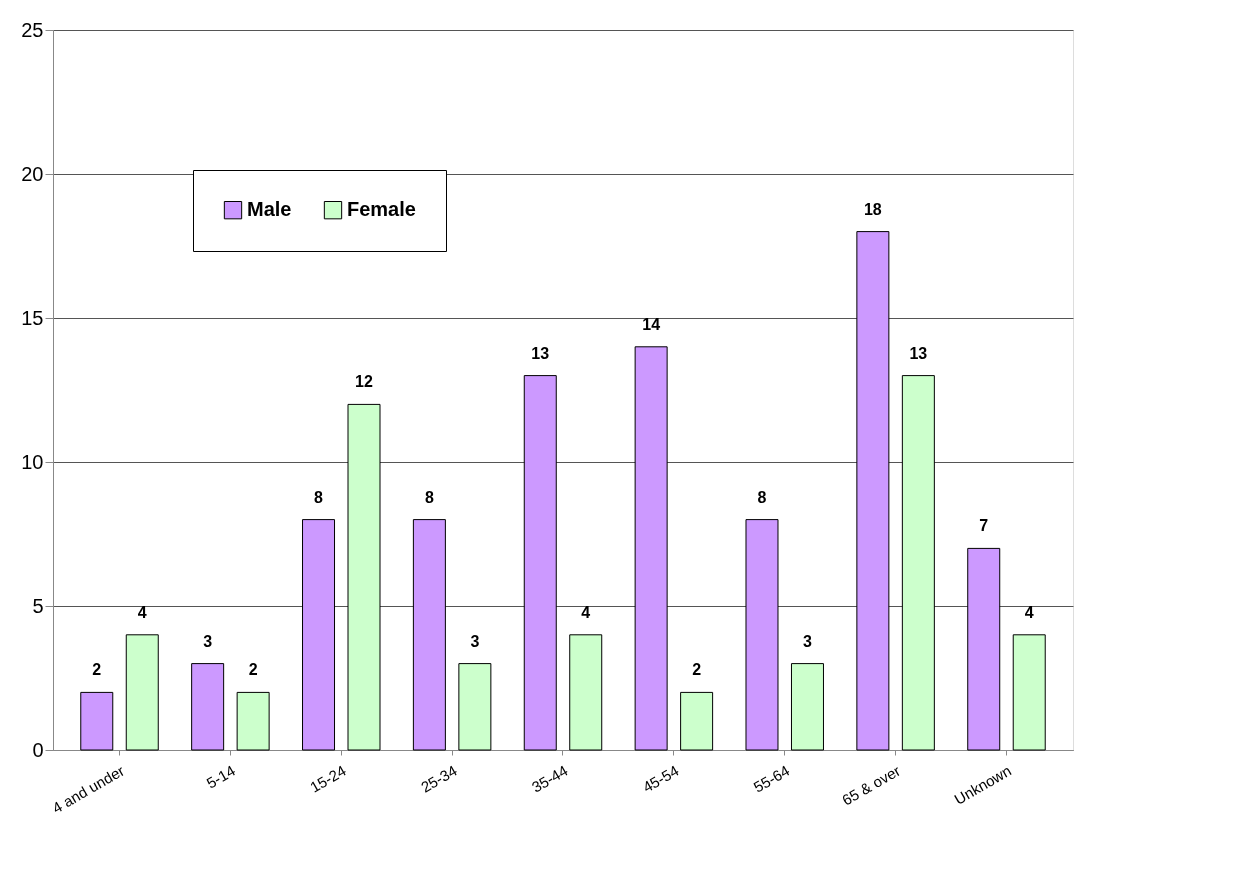 This screenshot has width=1252, height=888. I want to click on y-tick-label: 25, so click(32, 29).